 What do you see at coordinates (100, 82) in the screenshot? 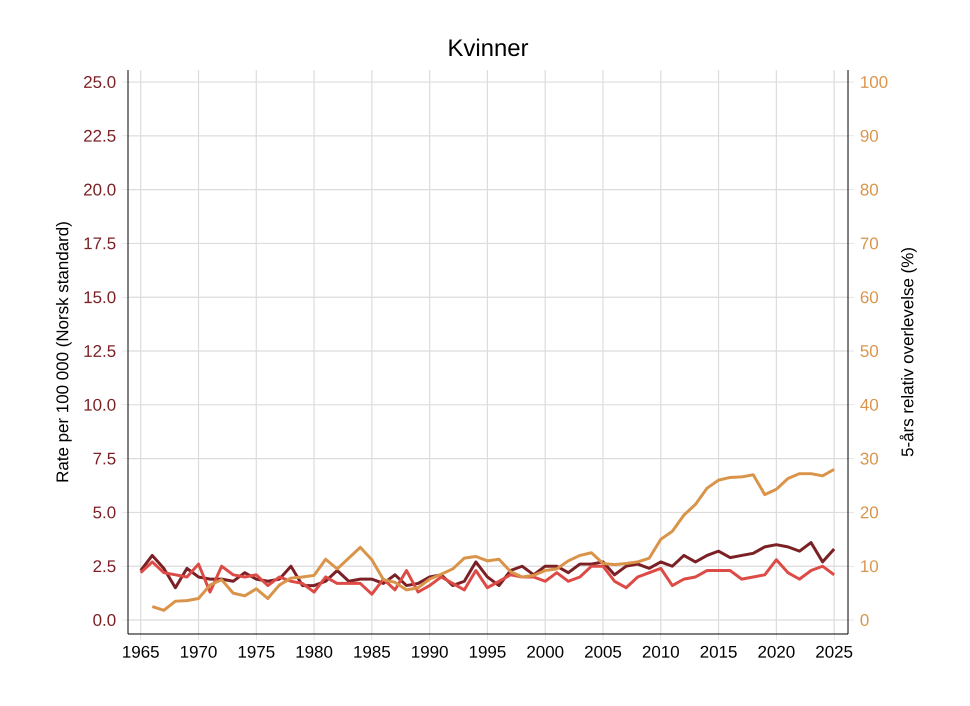
I see `y-tick-label: 25.0` at bounding box center [100, 82].